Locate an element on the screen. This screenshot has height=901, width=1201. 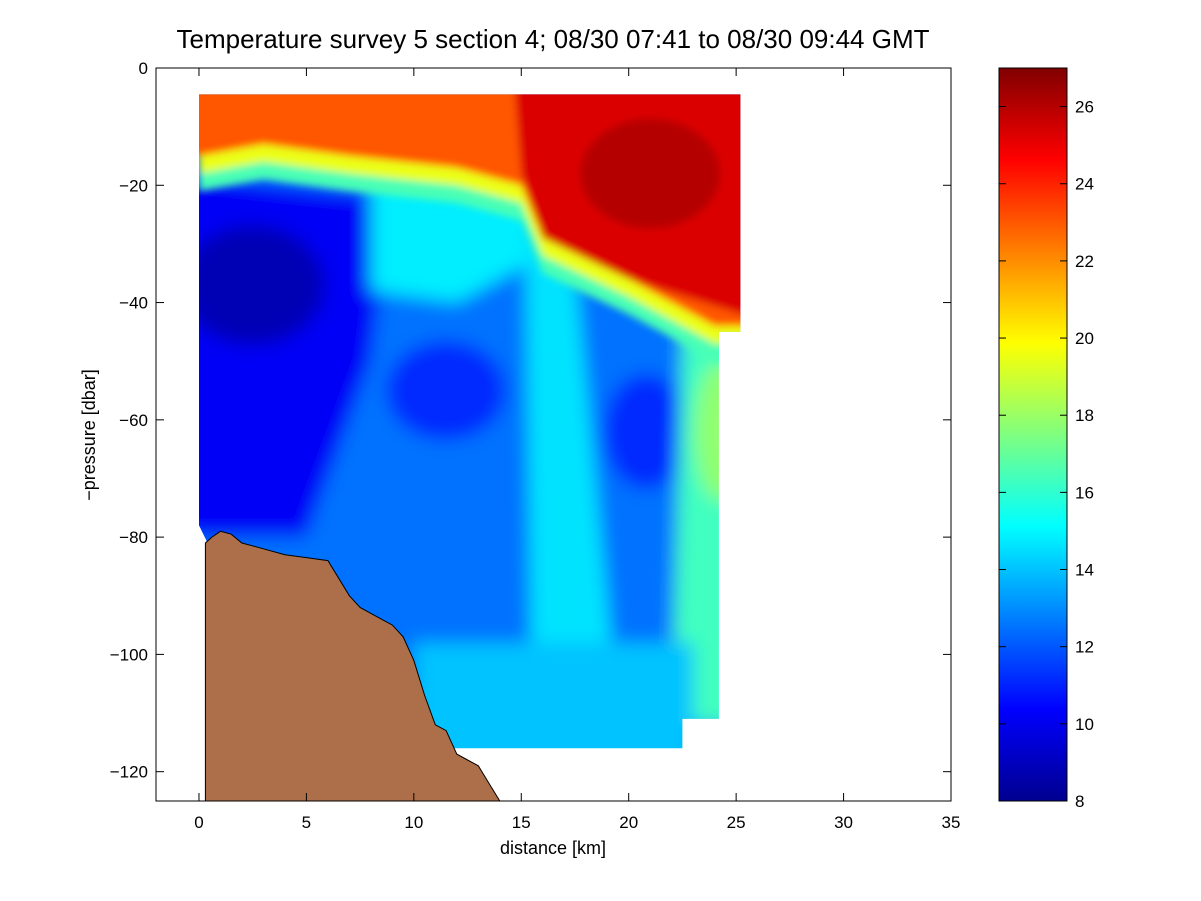
colorbar-tick-label: 8 is located at coordinates (1079, 801).